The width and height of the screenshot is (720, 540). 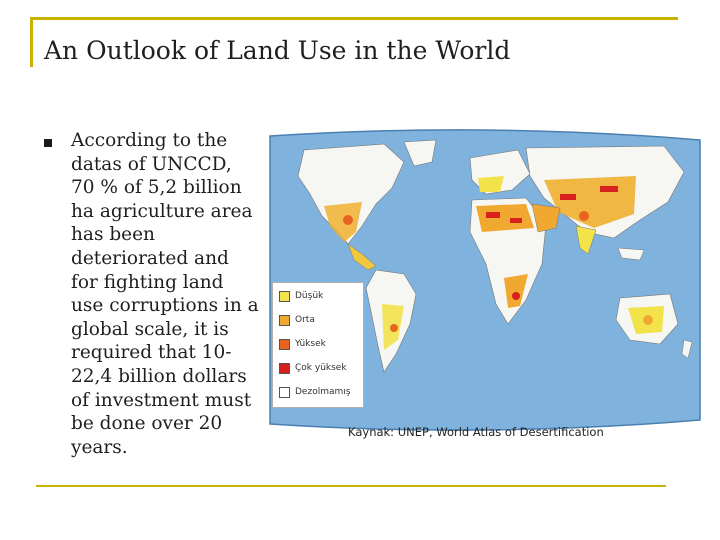 What do you see at coordinates (309, 296) in the screenshot?
I see `legend-label: Düşük` at bounding box center [309, 296].